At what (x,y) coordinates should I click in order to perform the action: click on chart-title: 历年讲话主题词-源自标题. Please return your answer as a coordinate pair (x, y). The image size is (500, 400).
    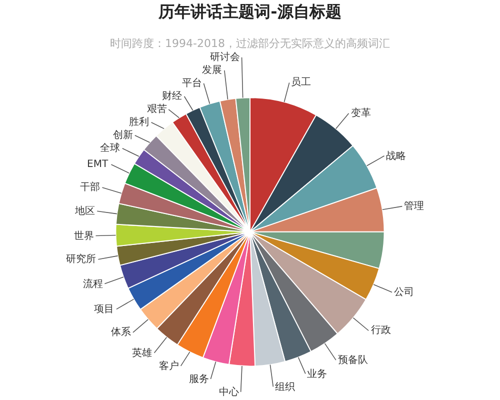
    Looking at the image, I should click on (250, 12).